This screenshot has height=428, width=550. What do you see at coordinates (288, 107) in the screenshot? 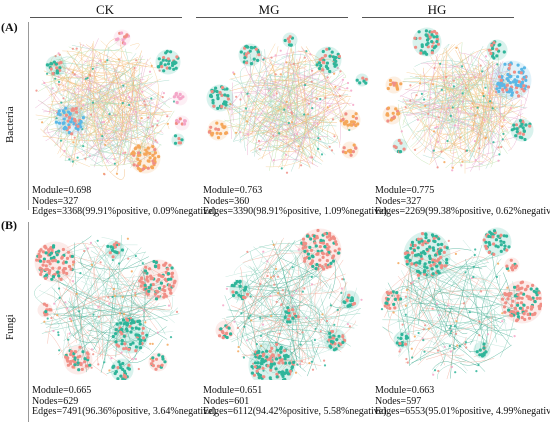
I see `edge-layer` at bounding box center [288, 107].